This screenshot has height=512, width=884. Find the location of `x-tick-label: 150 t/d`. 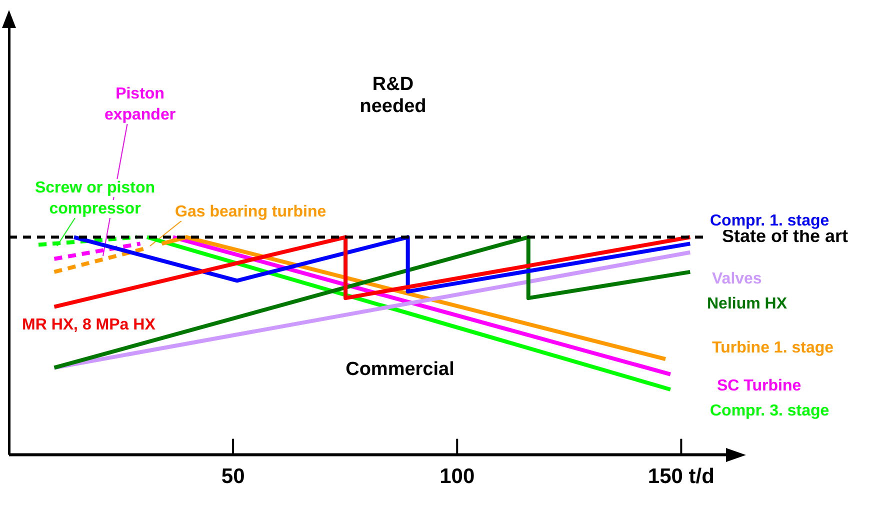

x-tick-label: 150 t/d is located at coordinates (681, 476).